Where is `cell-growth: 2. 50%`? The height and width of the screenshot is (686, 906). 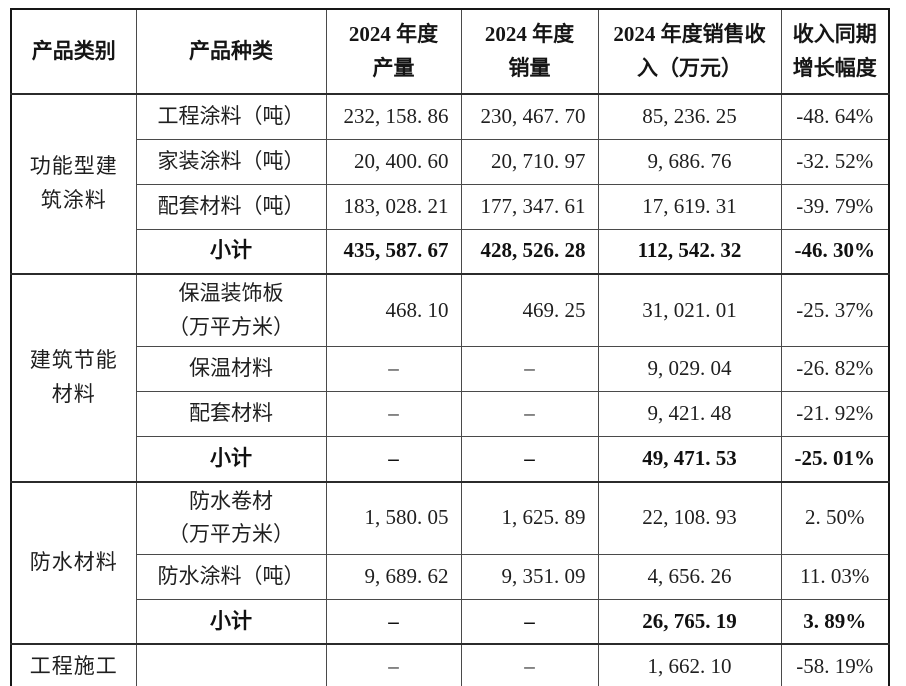 cell-growth: 2. 50% is located at coordinates (835, 517).